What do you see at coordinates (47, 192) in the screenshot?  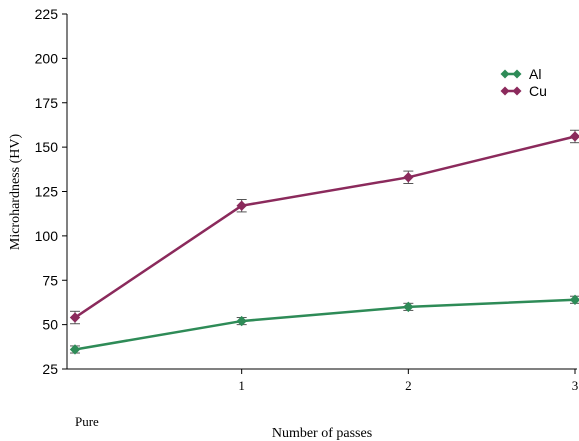 I see `y-tick-label: 125` at bounding box center [47, 192].